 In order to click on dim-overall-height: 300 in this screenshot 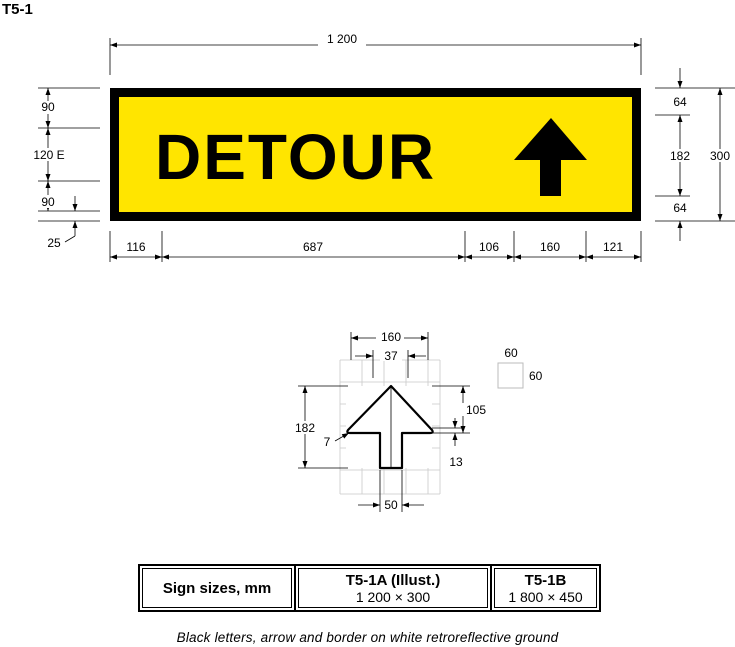, I will do `click(720, 156)`.